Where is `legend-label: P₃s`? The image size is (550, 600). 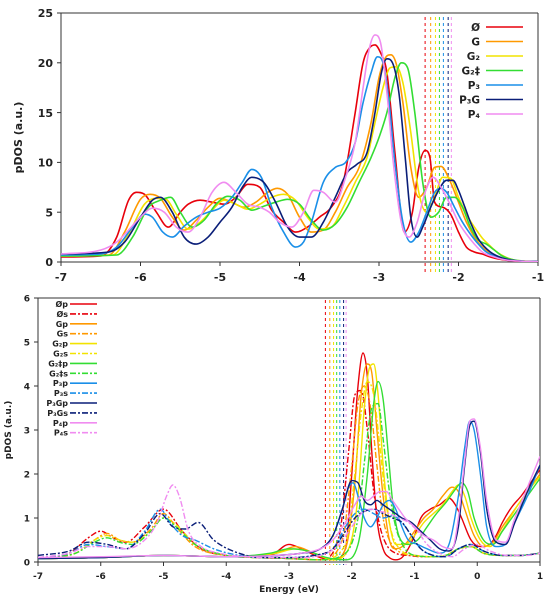 legend-label: P₃s is located at coordinates (61, 393).